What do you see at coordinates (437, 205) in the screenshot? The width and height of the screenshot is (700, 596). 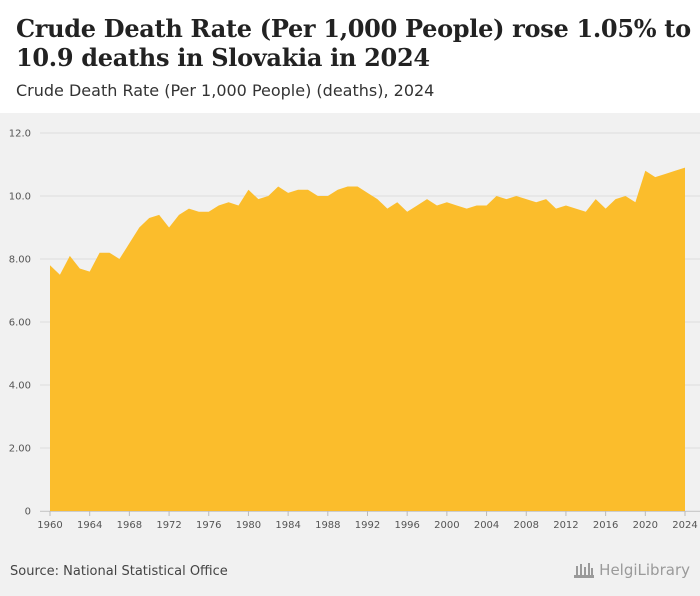 I see `data-point-1999` at bounding box center [437, 205].